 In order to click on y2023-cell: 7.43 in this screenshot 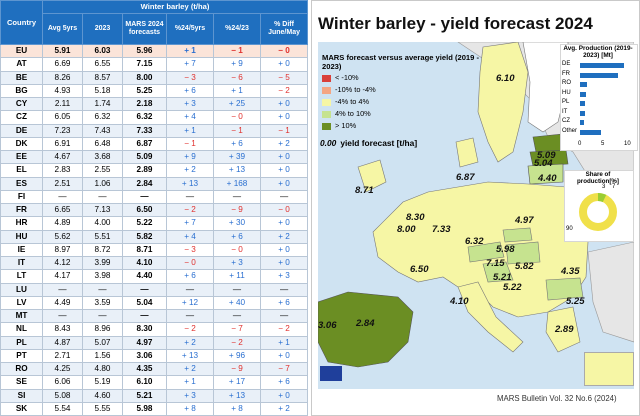, I will do `click(102, 130)`.